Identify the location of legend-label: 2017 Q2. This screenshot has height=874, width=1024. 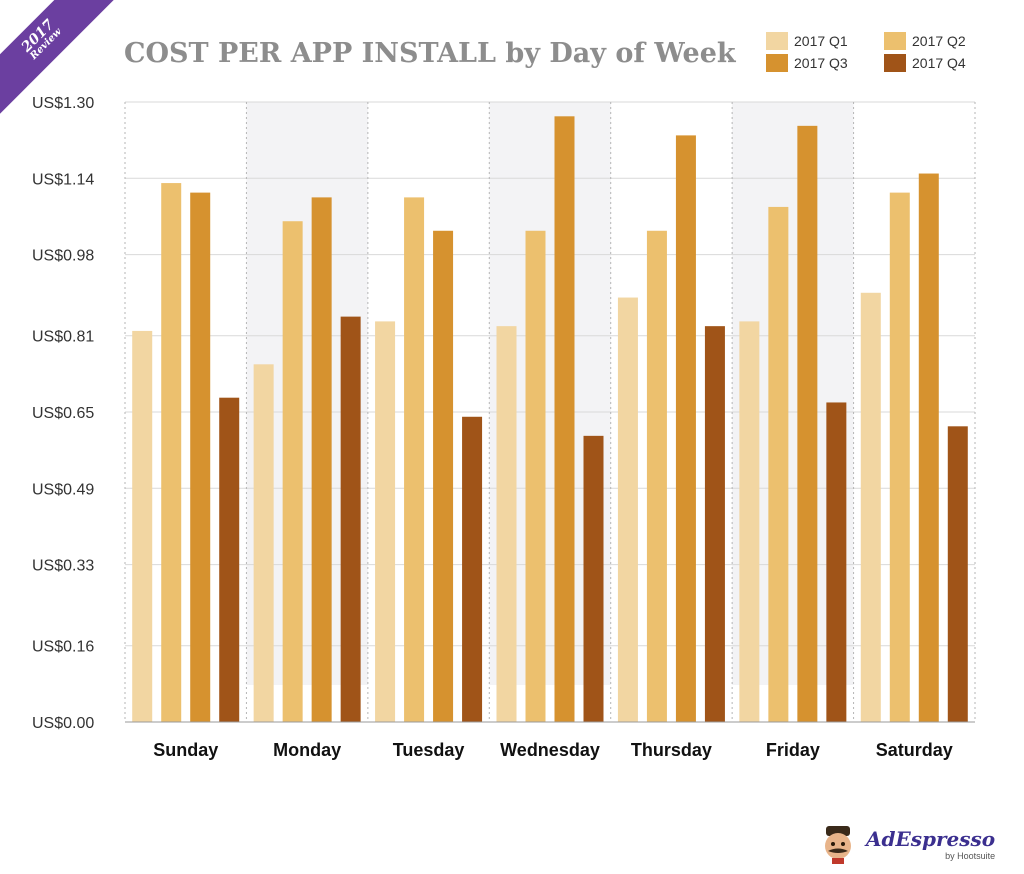
(939, 41).